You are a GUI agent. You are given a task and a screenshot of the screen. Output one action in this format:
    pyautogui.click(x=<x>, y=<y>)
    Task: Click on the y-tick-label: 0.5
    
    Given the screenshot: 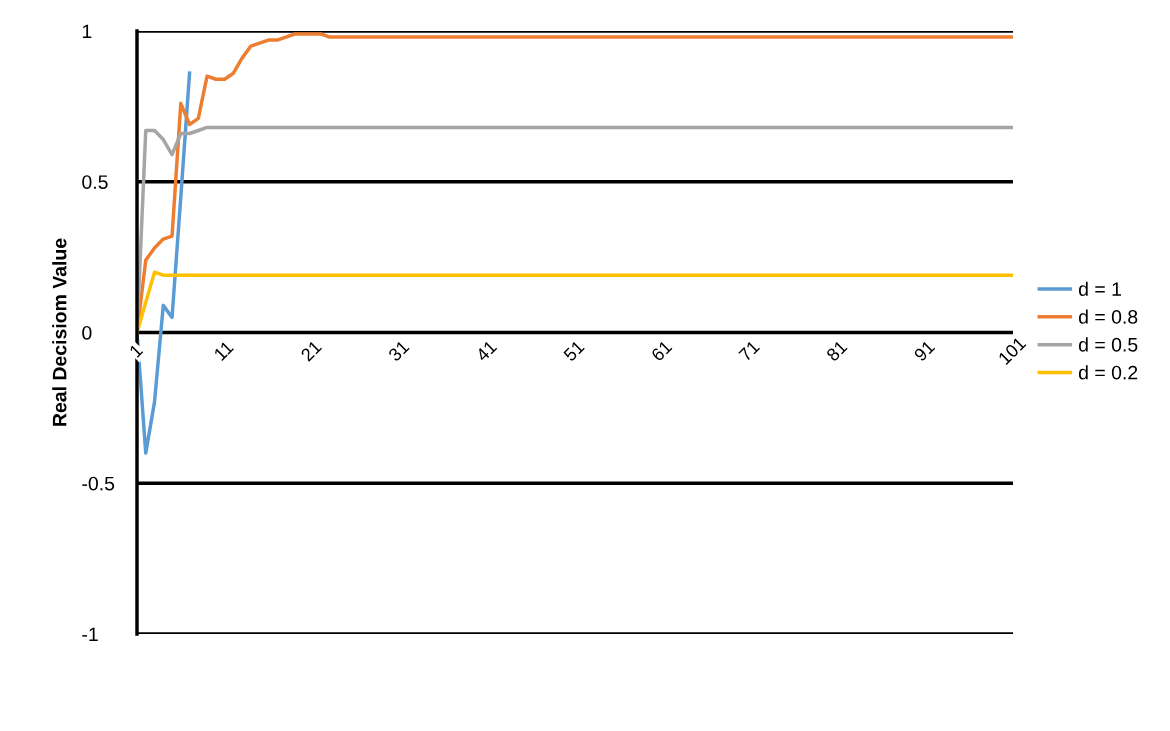 What is the action you would take?
    pyautogui.click(x=95, y=182)
    